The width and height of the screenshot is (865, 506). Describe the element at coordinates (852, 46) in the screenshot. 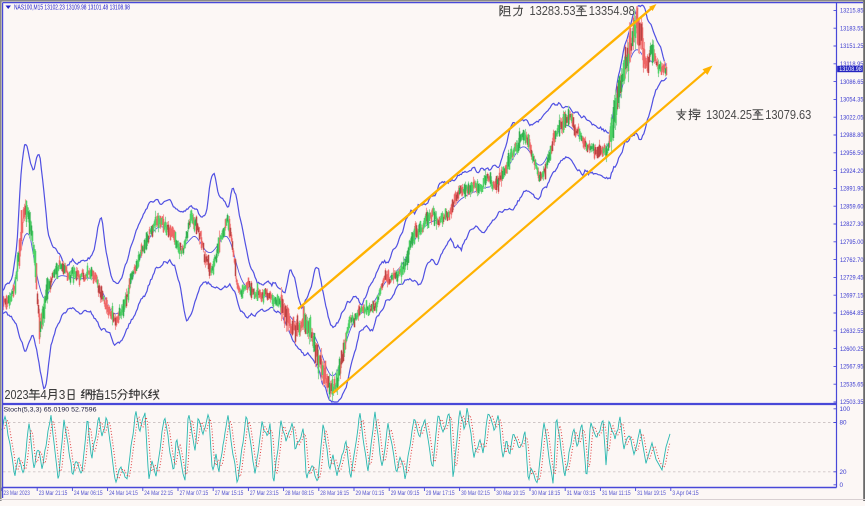

I see `svg-text: 13151.25` at that location.